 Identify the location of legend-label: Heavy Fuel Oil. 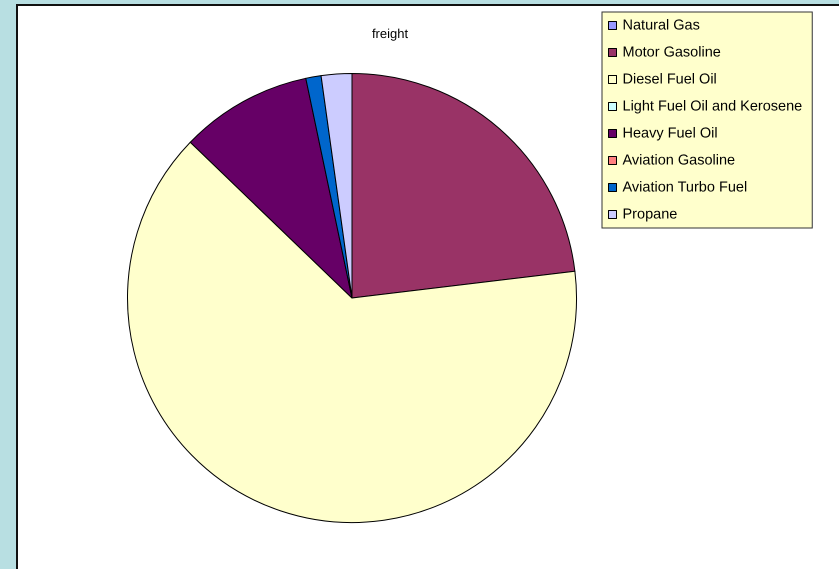
(670, 134).